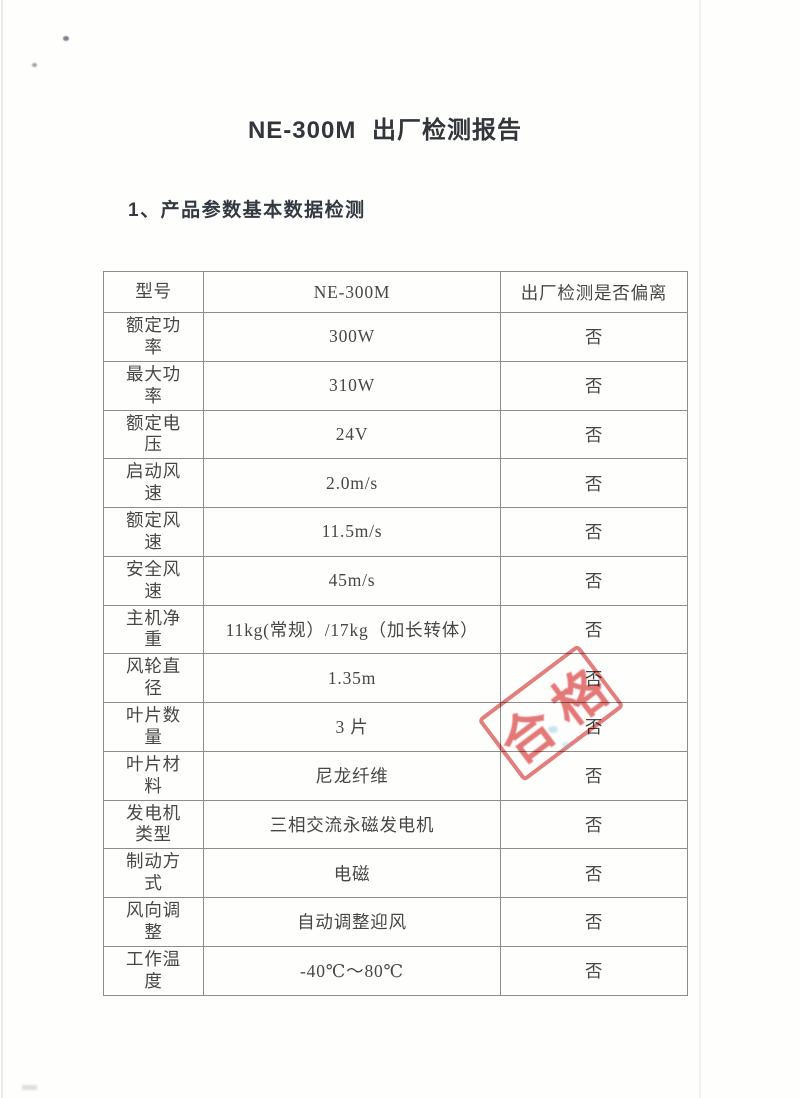 The width and height of the screenshot is (800, 1098). Describe the element at coordinates (153, 922) in the screenshot. I see `param-label: 风向调整` at that location.